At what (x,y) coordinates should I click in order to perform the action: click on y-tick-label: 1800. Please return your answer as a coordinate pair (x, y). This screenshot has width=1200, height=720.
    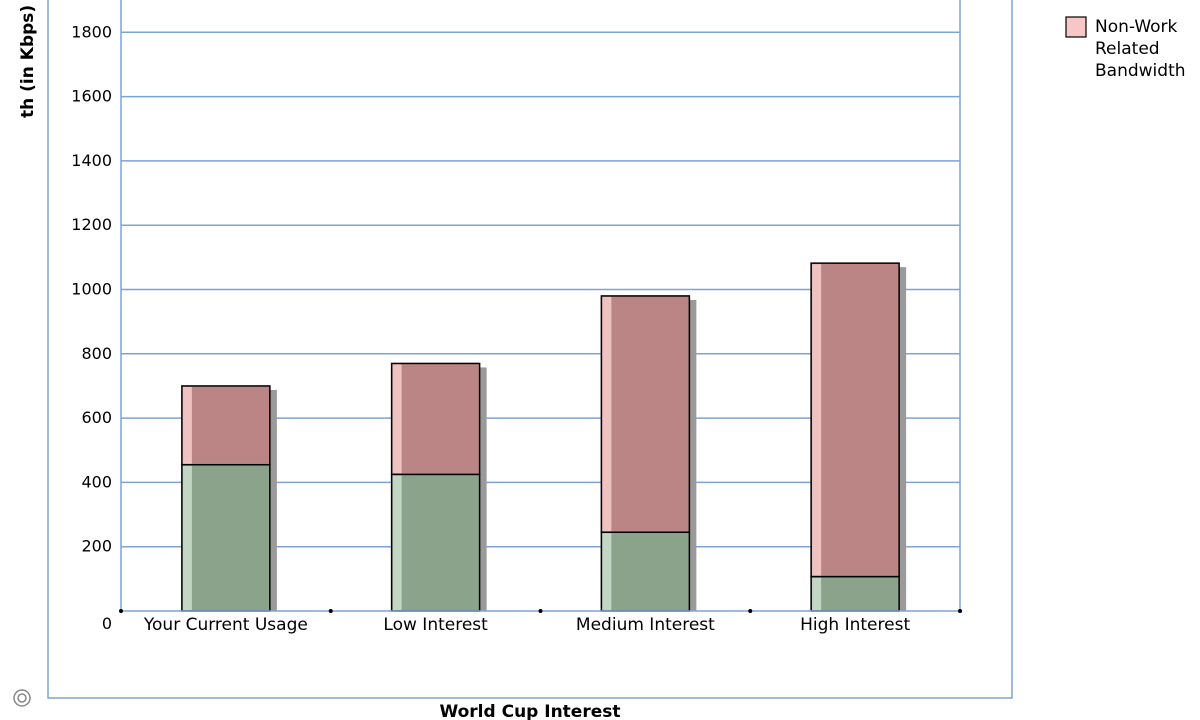
    Looking at the image, I should click on (91, 31).